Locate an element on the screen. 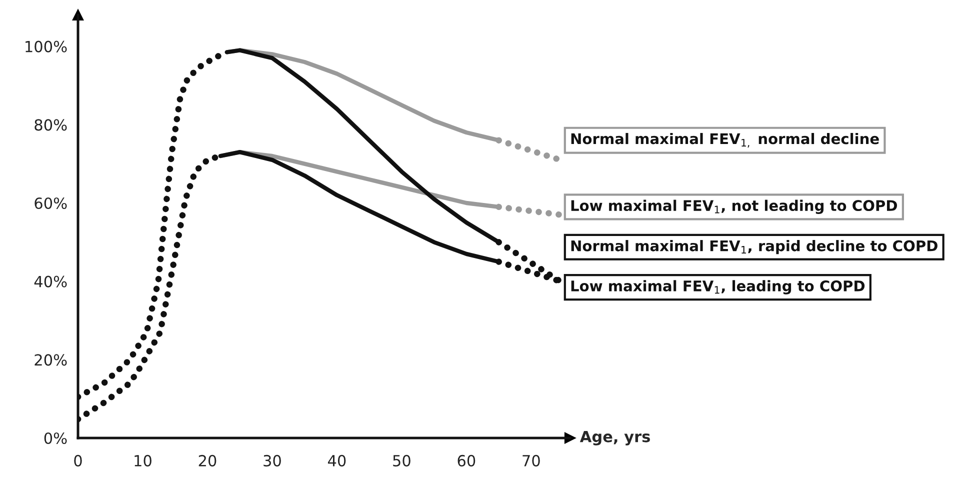  y-tick-label: 20% is located at coordinates (50, 360).